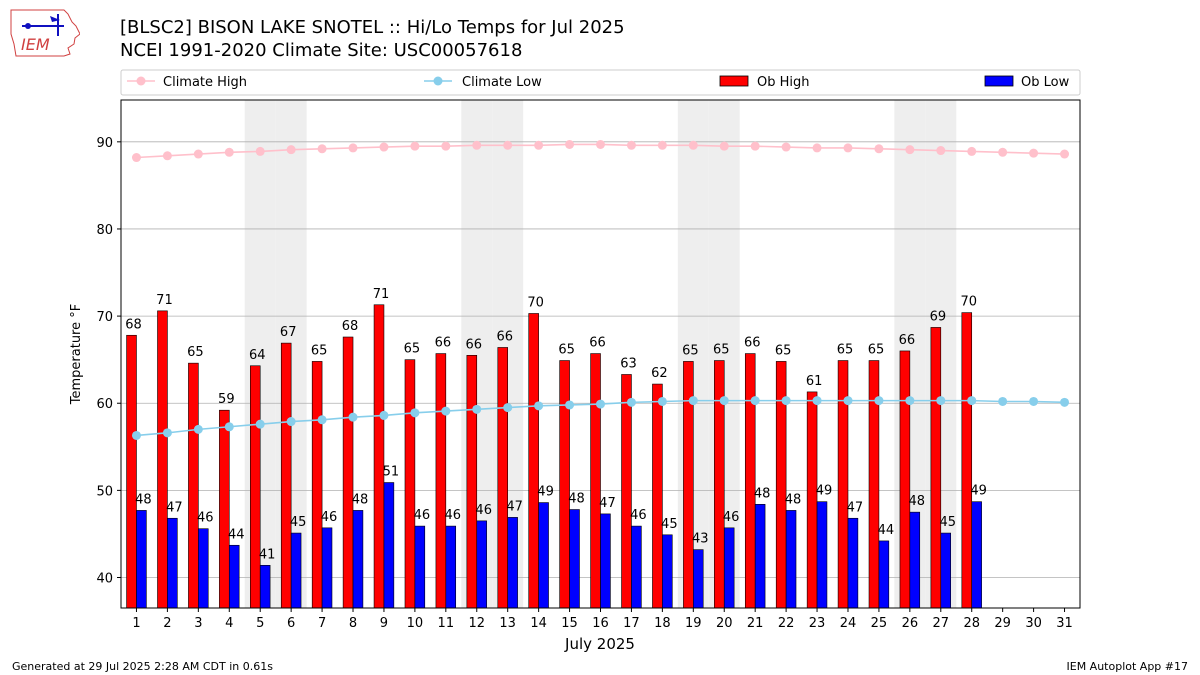  What do you see at coordinates (35, 44) in the screenshot?
I see `logo-text: IEM` at bounding box center [35, 44].